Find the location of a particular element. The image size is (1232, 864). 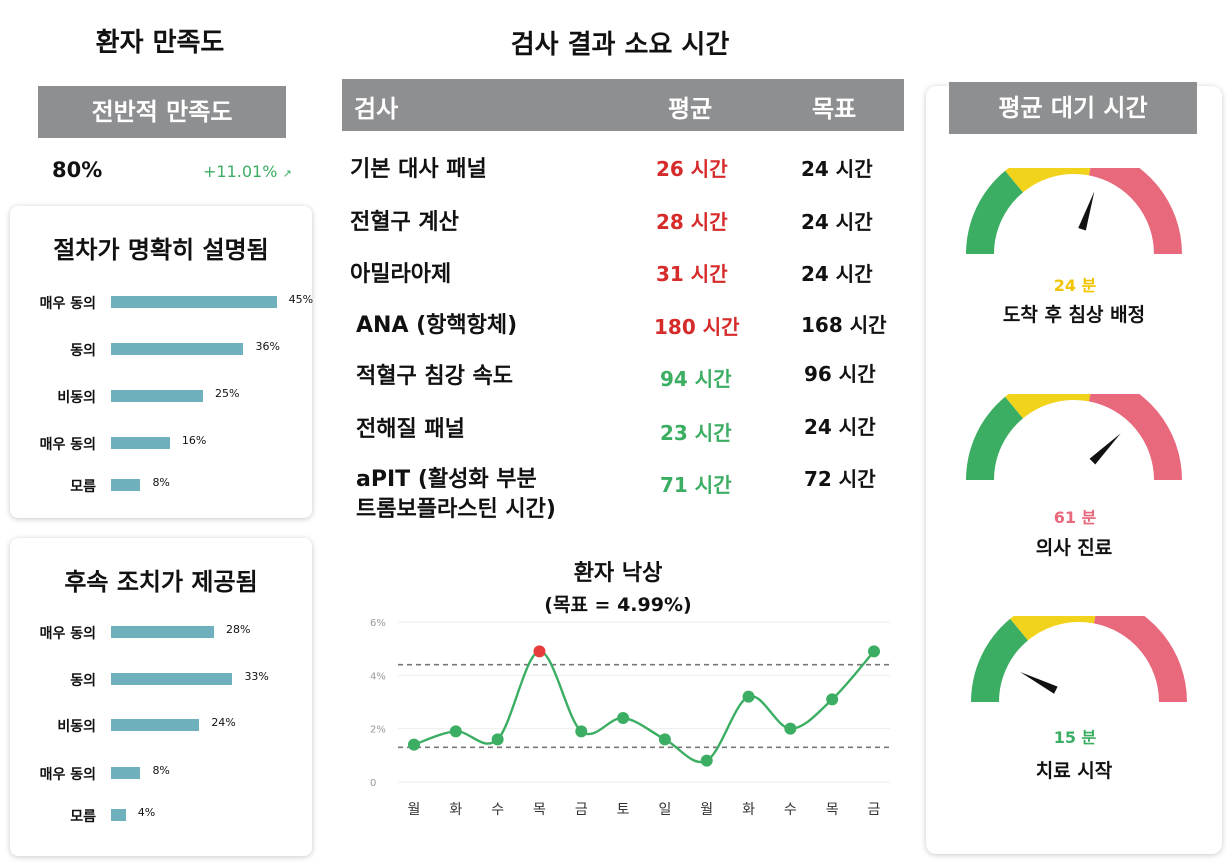

change-value: +11.01% is located at coordinates (240, 171).